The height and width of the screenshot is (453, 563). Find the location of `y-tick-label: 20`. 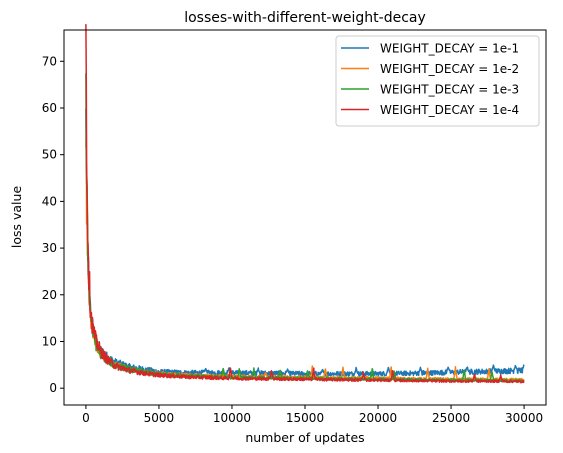

y-tick-label: 20 is located at coordinates (49, 295).